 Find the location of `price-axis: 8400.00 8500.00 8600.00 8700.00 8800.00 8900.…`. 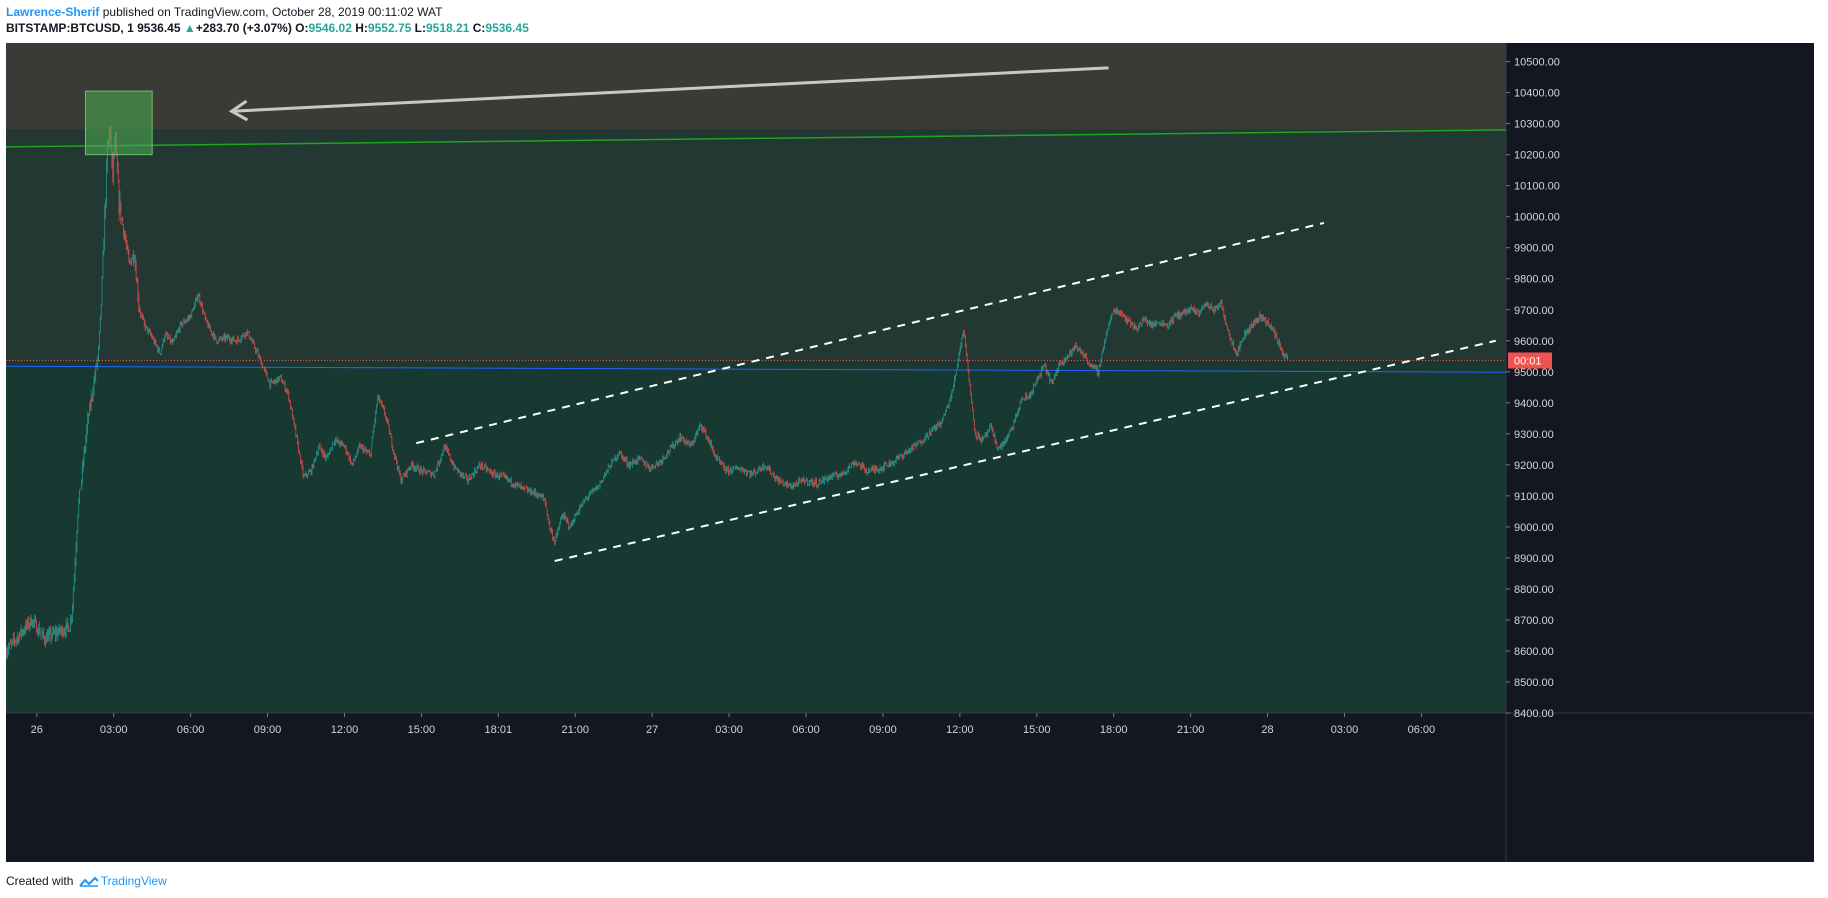

price-axis: 8400.00 8500.00 8600.00 8700.00 8800.00 8900.… is located at coordinates (1533, 388).